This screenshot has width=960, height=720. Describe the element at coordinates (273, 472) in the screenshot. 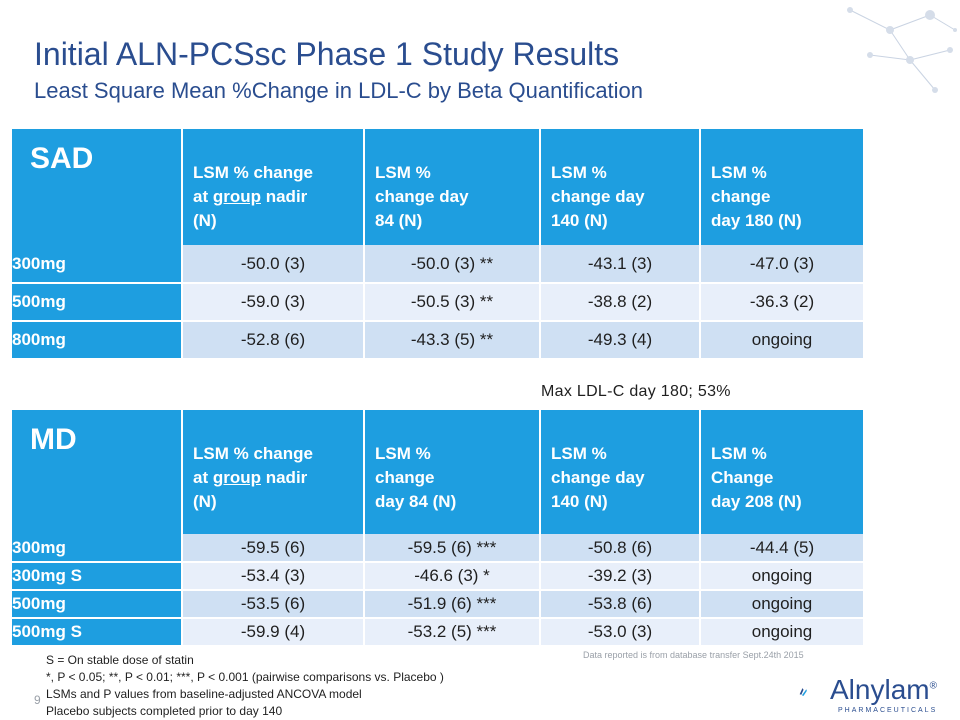

I see `md-header-nadir: LSM % change at group nadir (N)` at that location.